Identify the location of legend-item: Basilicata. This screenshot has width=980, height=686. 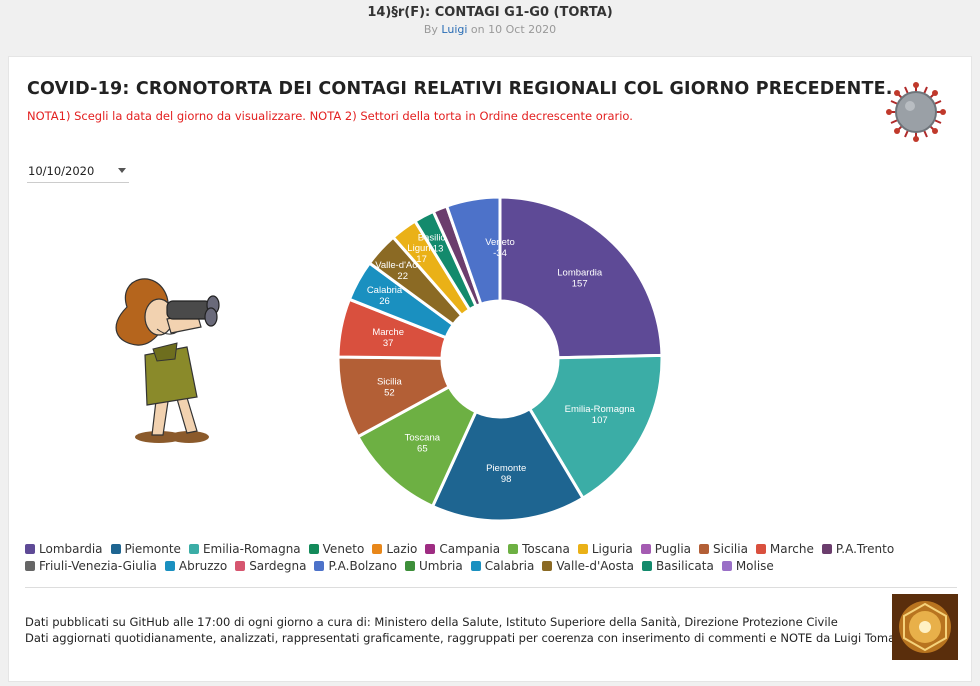
(677, 566).